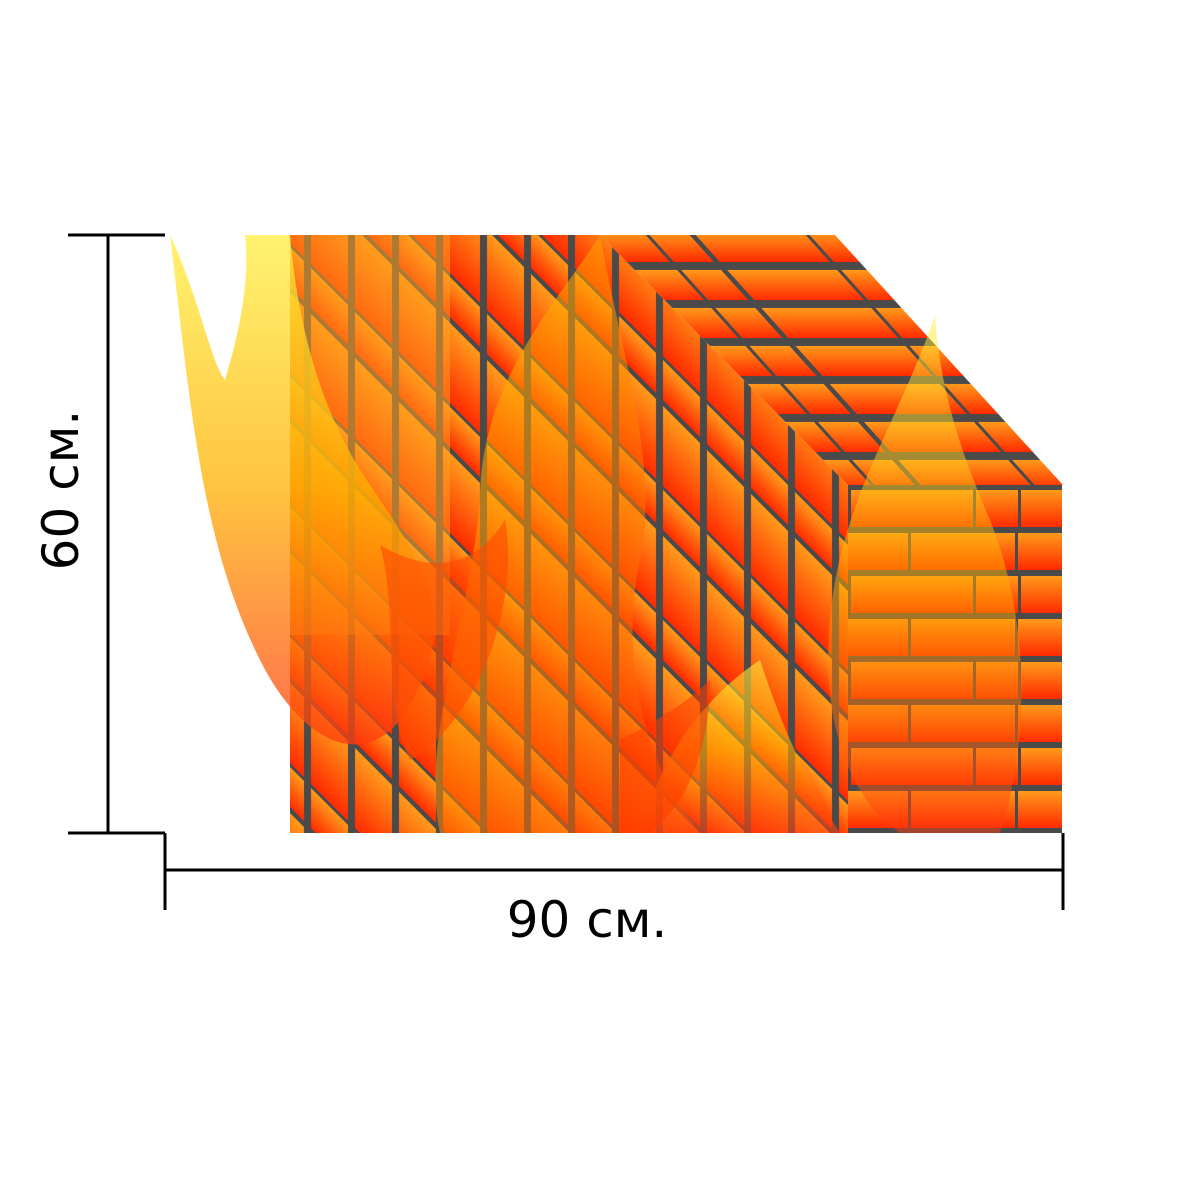 The image size is (1200, 1200). What do you see at coordinates (587, 920) in the screenshot?
I see `width-label: 90 см.` at bounding box center [587, 920].